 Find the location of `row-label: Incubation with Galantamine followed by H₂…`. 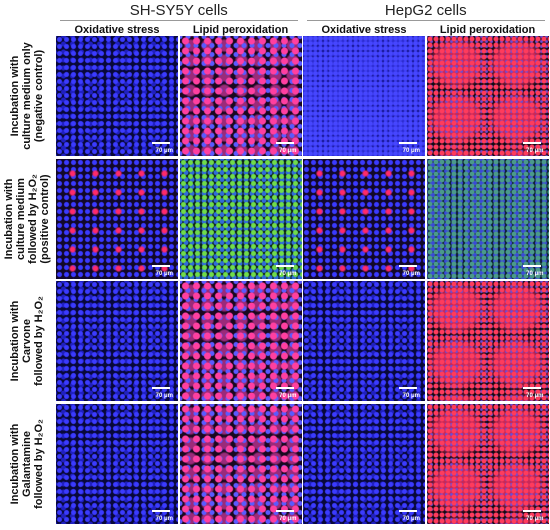

row-label: Incubation with Galantamine followed by H₂… is located at coordinates (27, 464).